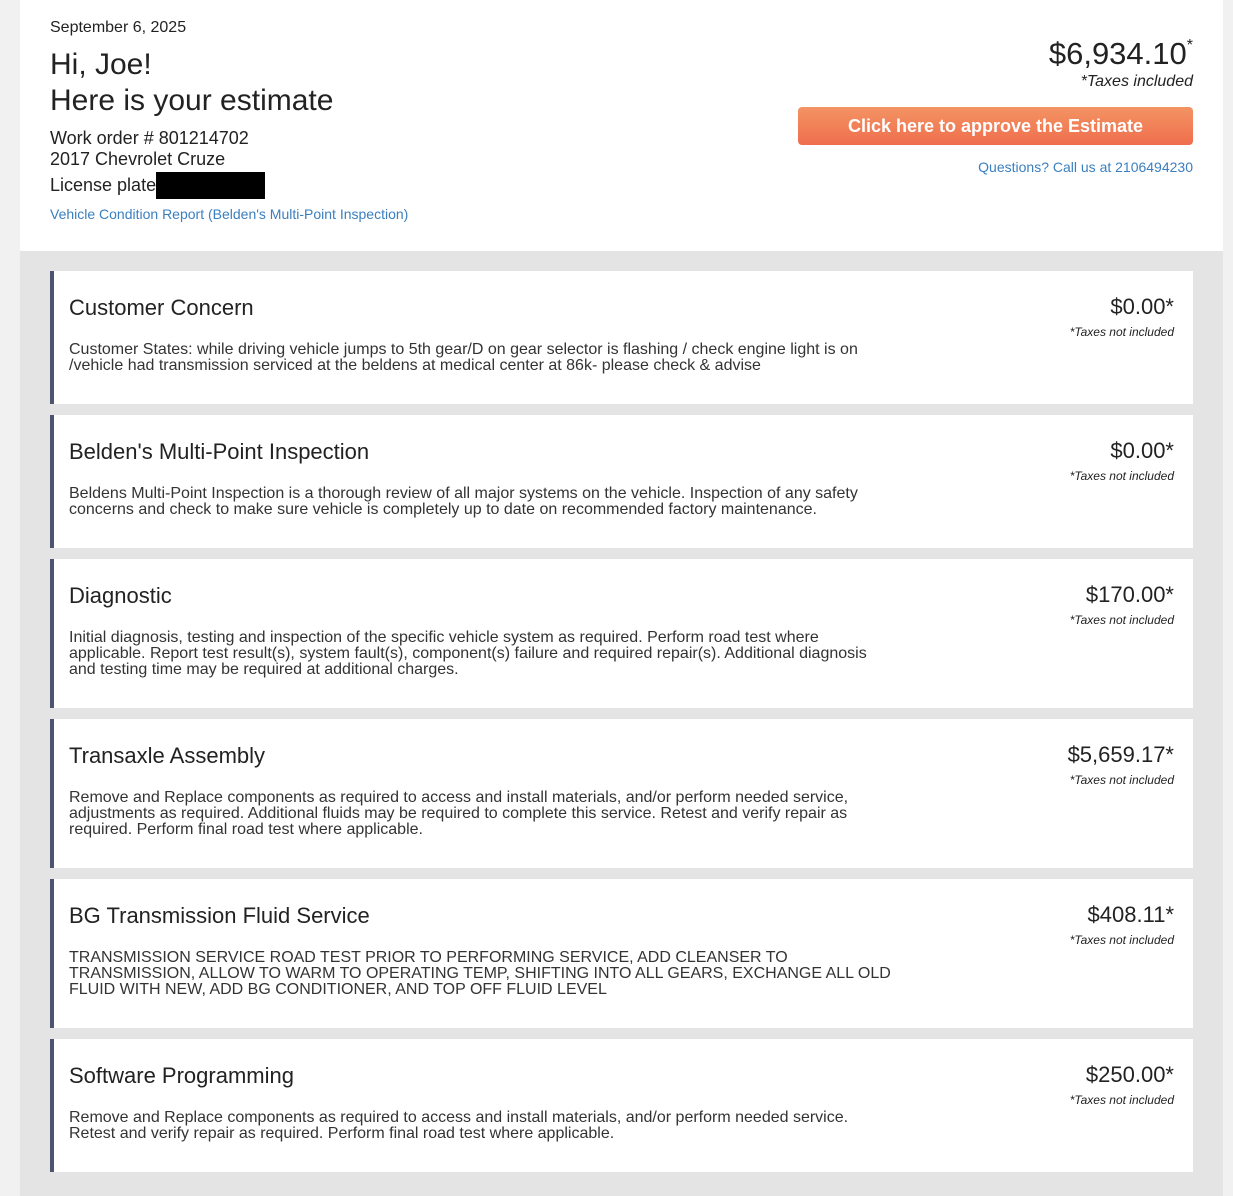 This screenshot has height=1196, width=1233. What do you see at coordinates (103, 185) in the screenshot?
I see `license-plate-label: License plate` at bounding box center [103, 185].